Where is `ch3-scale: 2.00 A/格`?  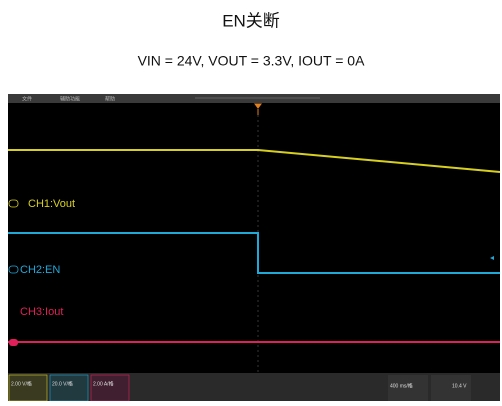
ch3-scale: 2.00 A/格 is located at coordinates (103, 383).